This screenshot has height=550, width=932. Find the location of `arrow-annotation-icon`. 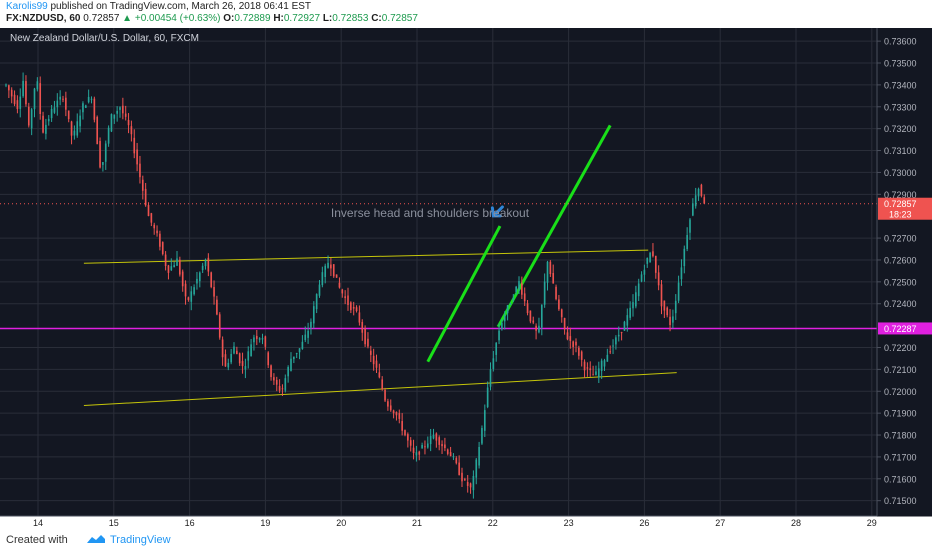

arrow-annotation-icon is located at coordinates (497, 211).